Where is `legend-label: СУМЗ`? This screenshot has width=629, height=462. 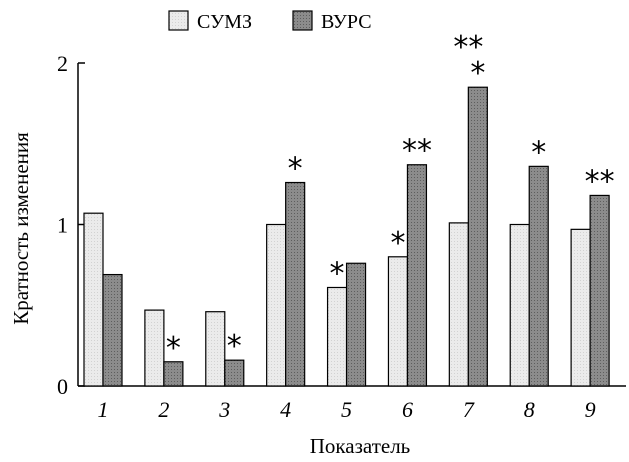
legend-label: СУМЗ is located at coordinates (224, 22).